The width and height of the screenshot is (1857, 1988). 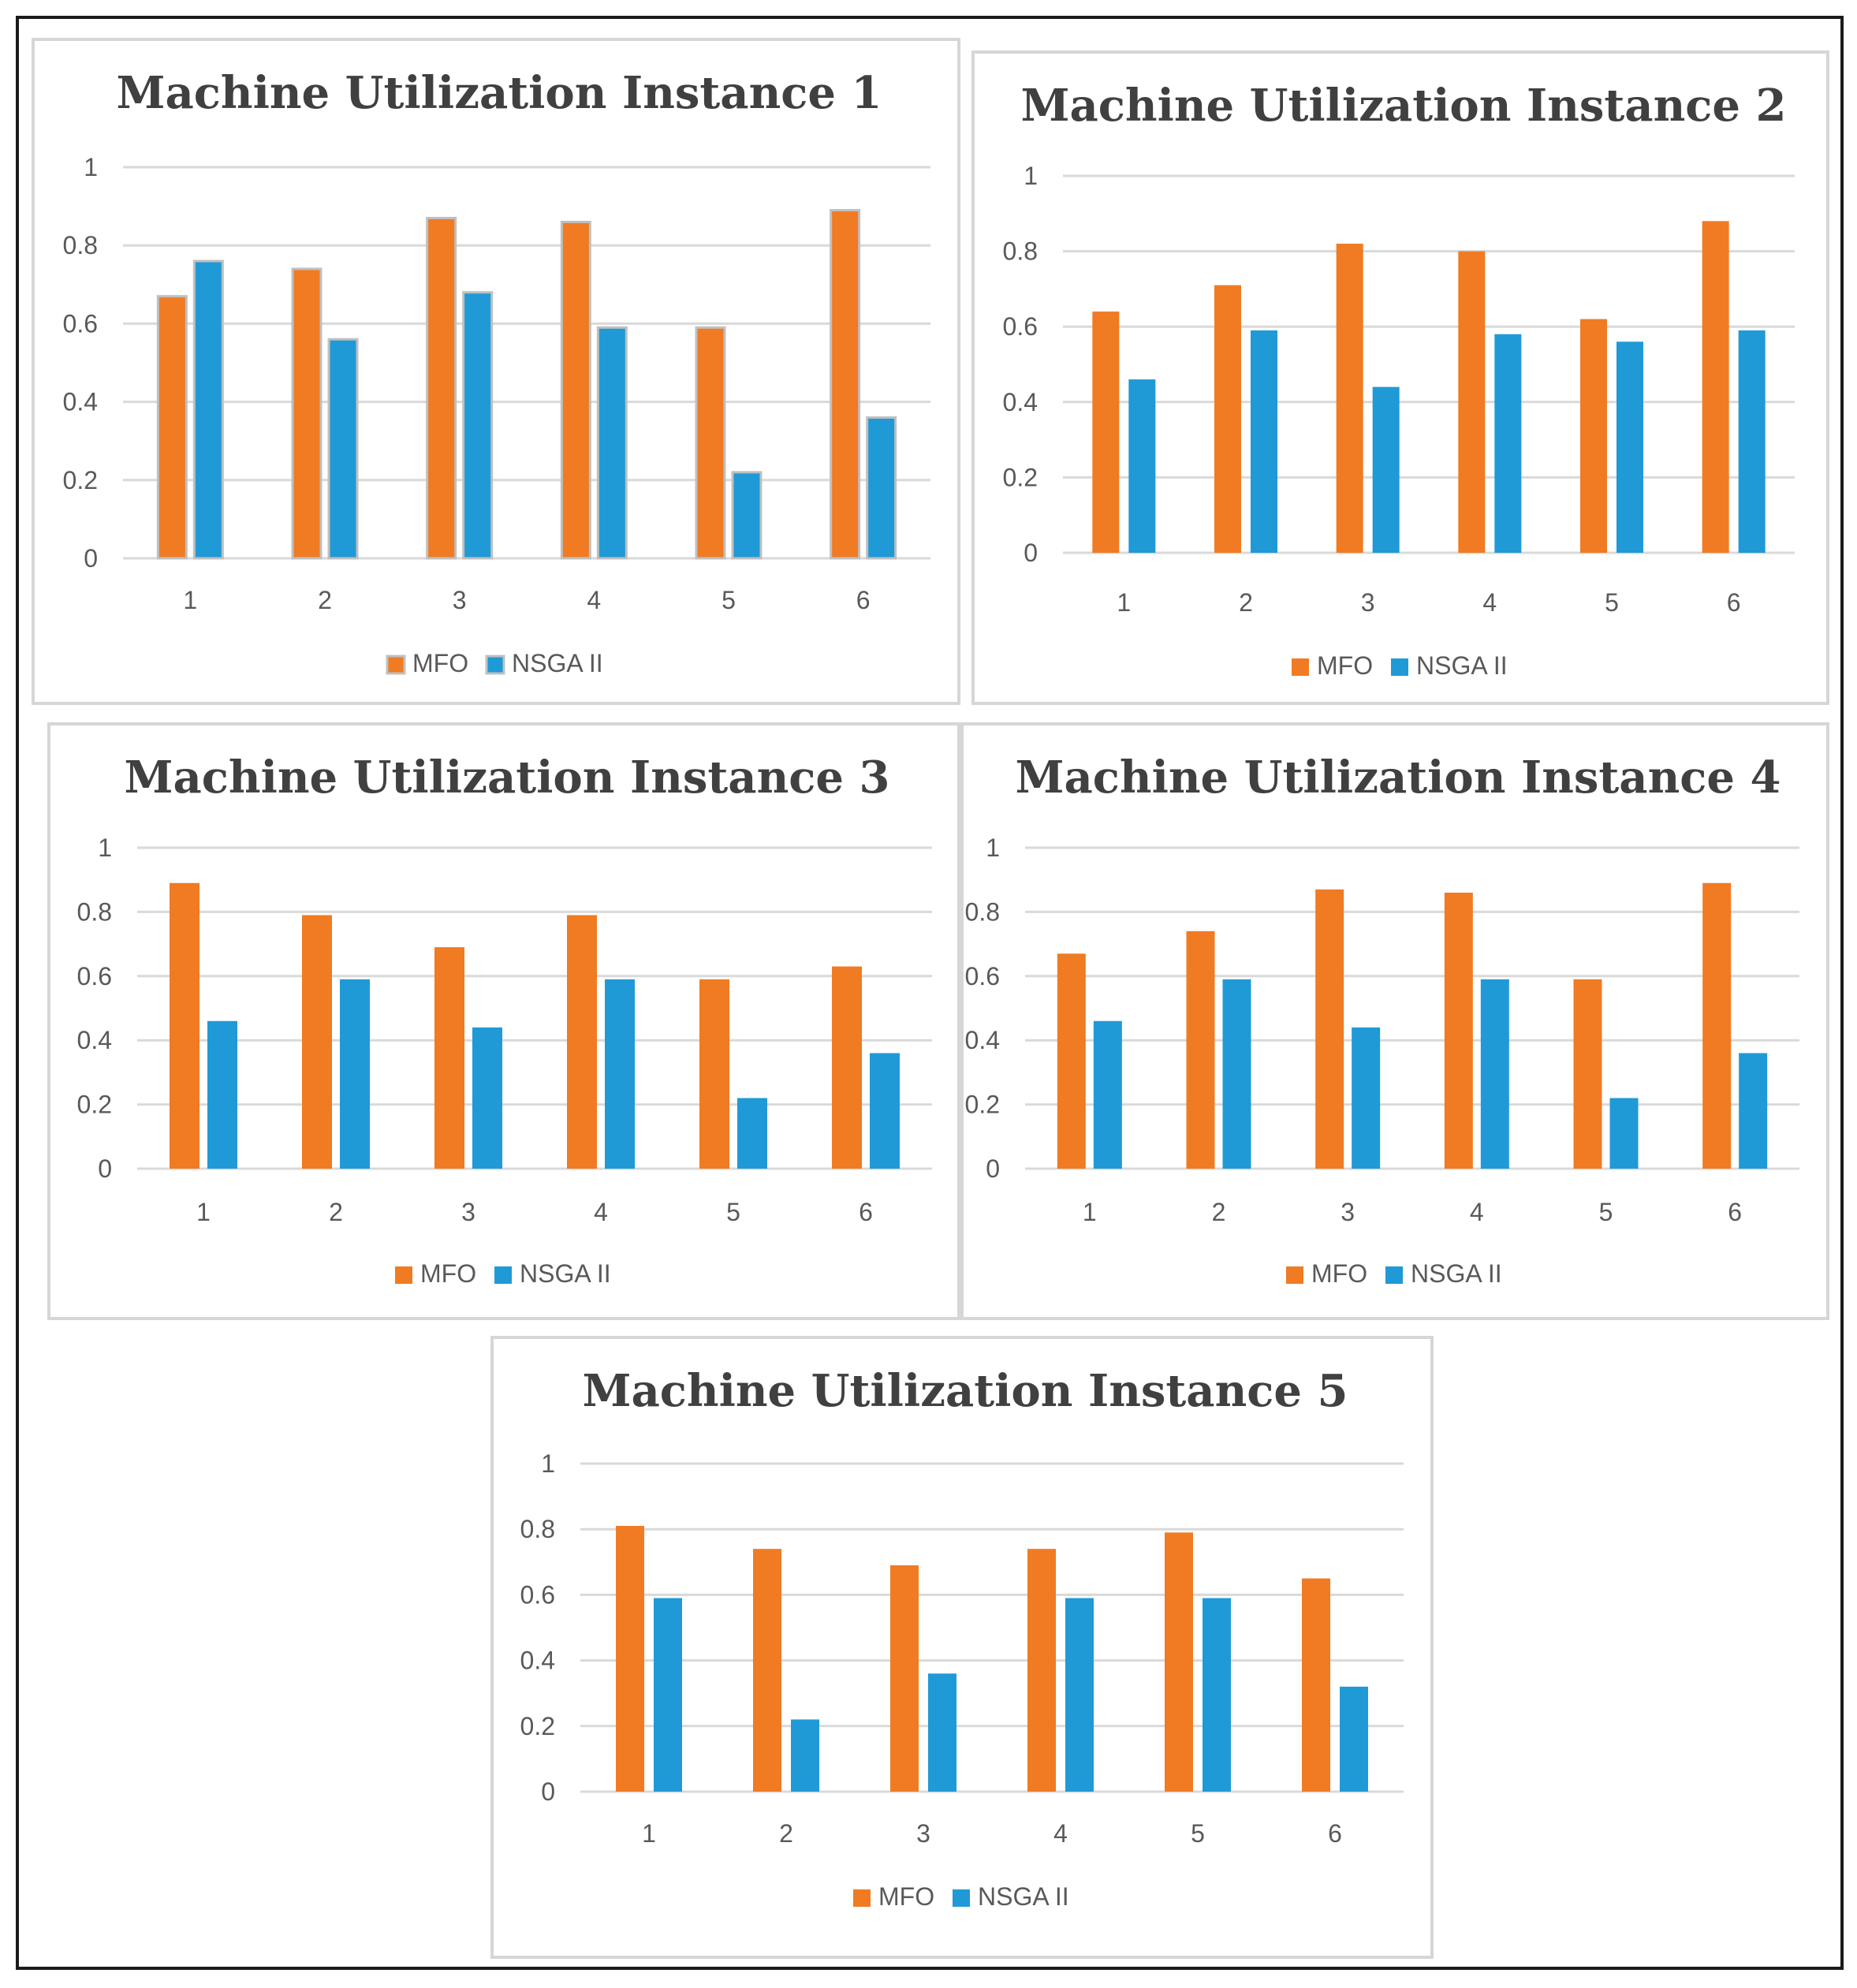 I want to click on y-tick-label: 1, so click(x=548, y=1463).